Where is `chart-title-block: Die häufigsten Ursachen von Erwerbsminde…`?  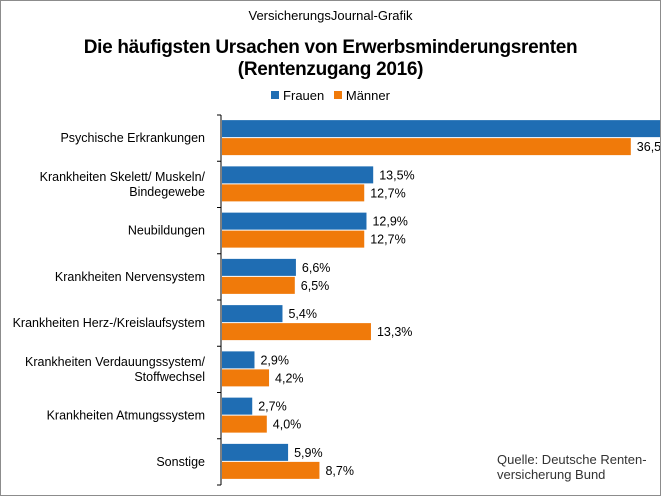 chart-title-block: Die häufigsten Ursachen von Erwerbsminde… is located at coordinates (330, 59).